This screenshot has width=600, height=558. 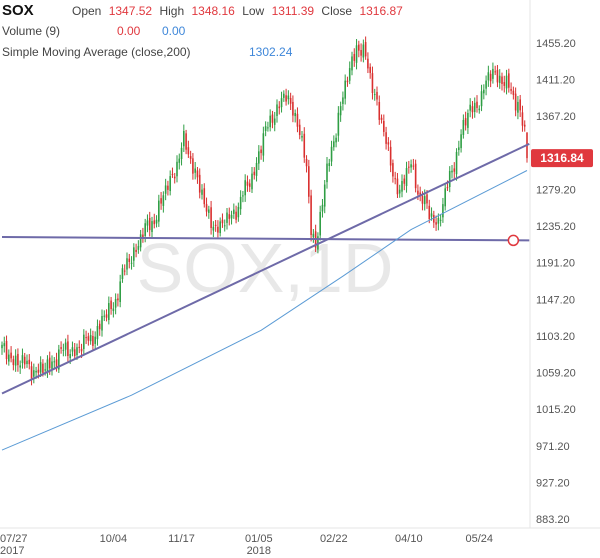 I want to click on symbol-label: SOX, so click(x=18, y=10).